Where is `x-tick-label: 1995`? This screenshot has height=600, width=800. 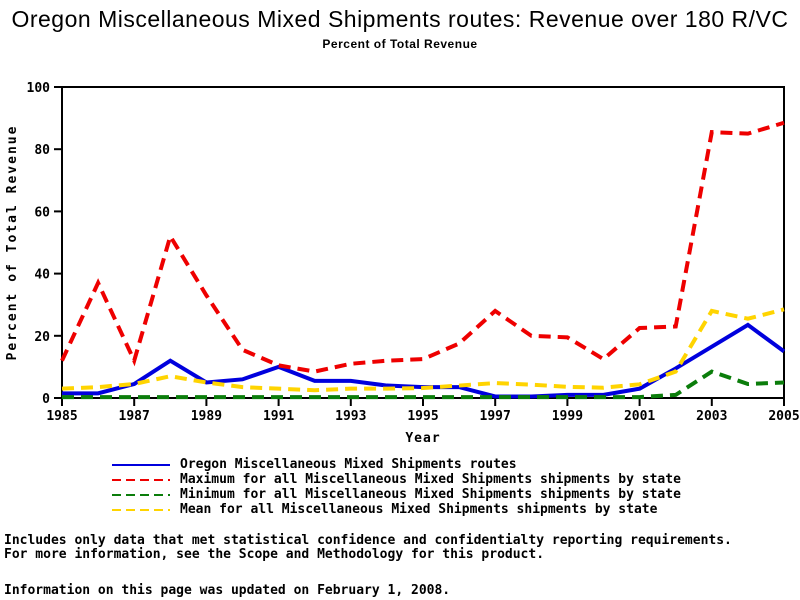
x-tick-label: 1995 is located at coordinates (422, 416).